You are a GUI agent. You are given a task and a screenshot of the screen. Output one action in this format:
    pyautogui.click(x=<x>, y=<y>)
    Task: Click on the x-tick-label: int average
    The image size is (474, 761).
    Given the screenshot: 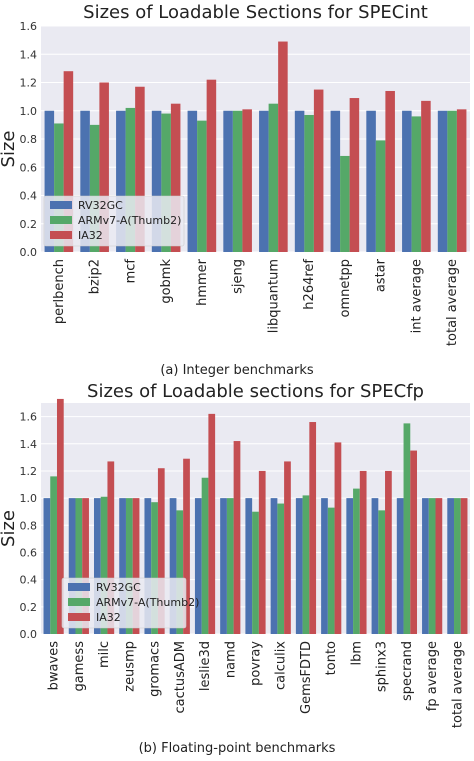 What is the action you would take?
    pyautogui.click(x=416, y=296)
    